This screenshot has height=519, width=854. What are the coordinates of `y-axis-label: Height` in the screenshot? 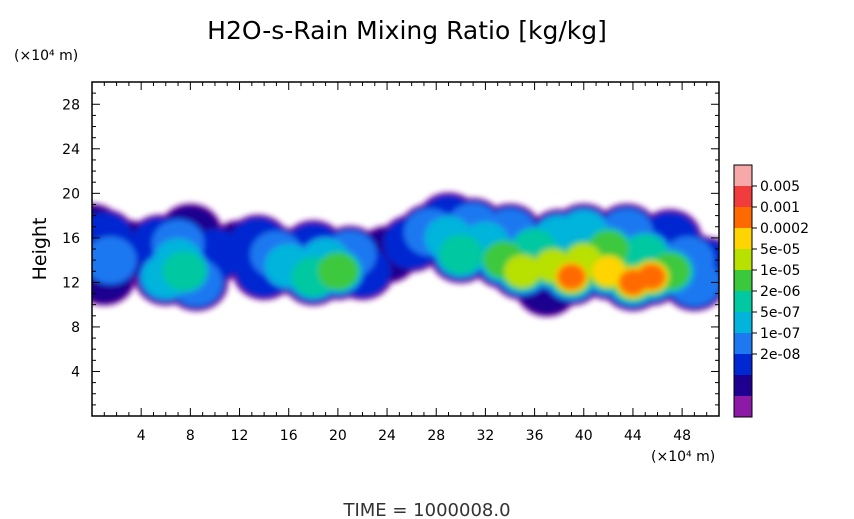 It's located at (40, 249).